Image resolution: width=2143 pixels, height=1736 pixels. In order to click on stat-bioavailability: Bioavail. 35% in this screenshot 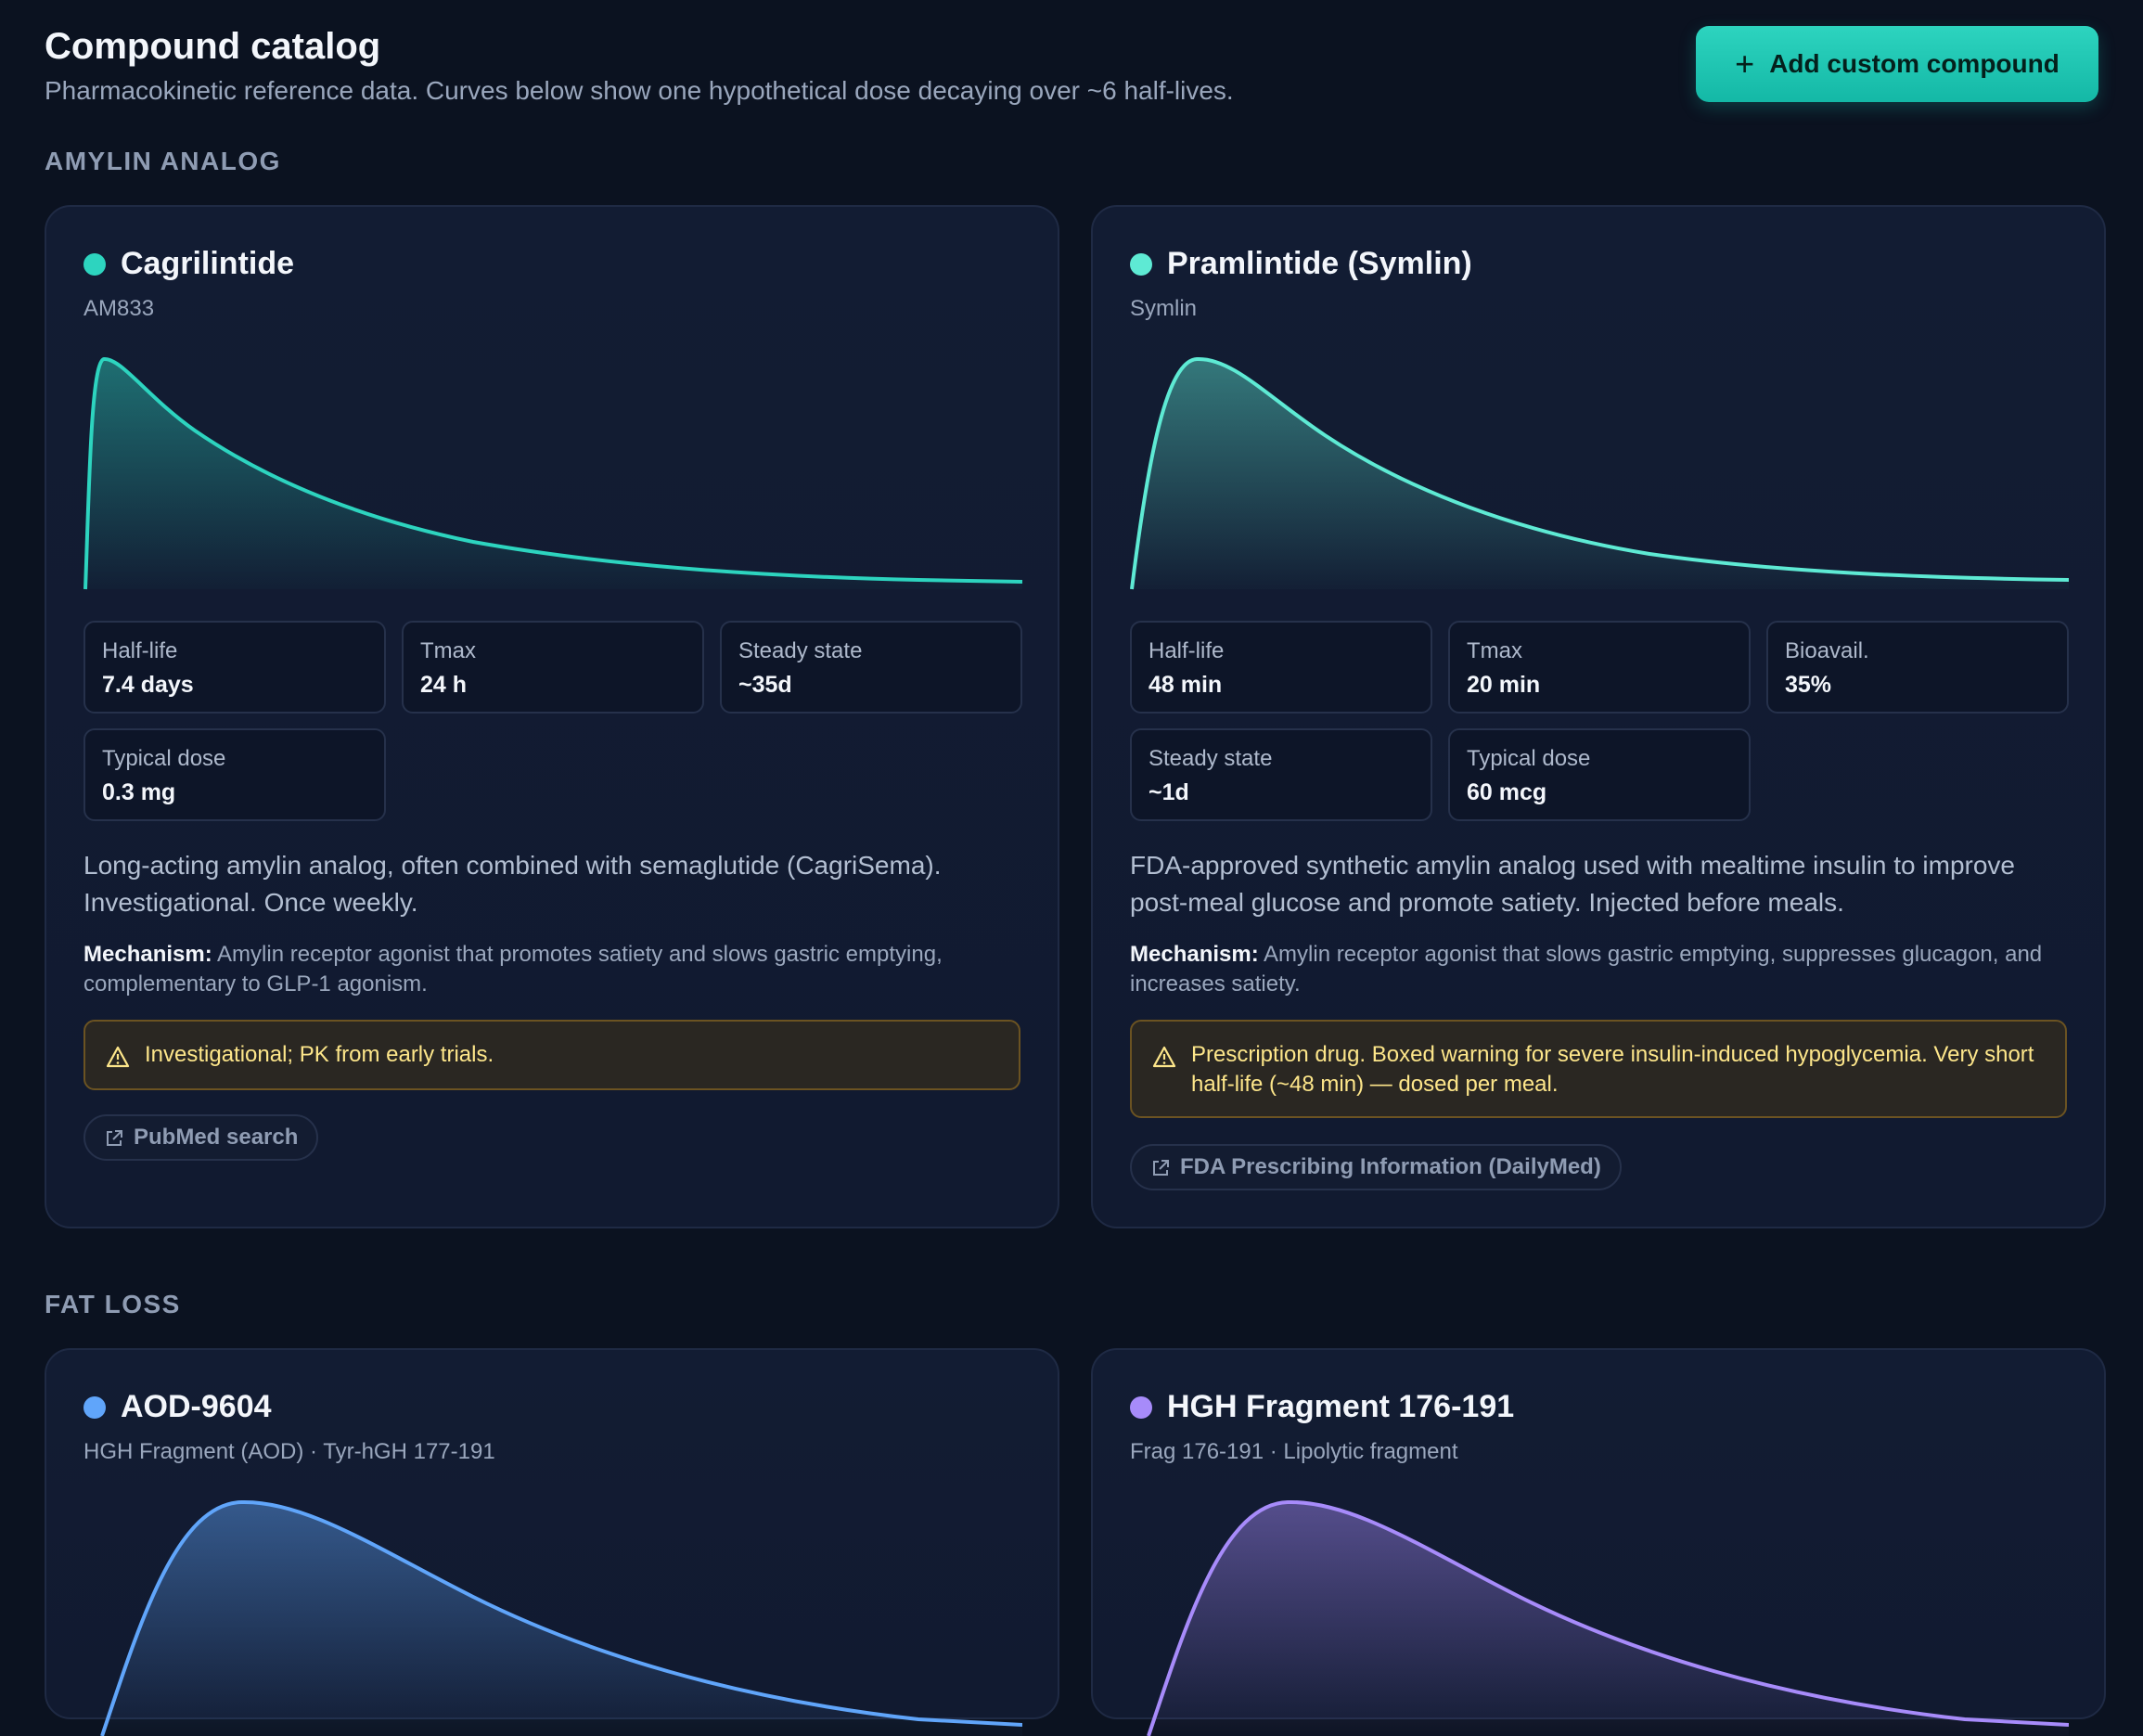, I will do `click(1917, 667)`.